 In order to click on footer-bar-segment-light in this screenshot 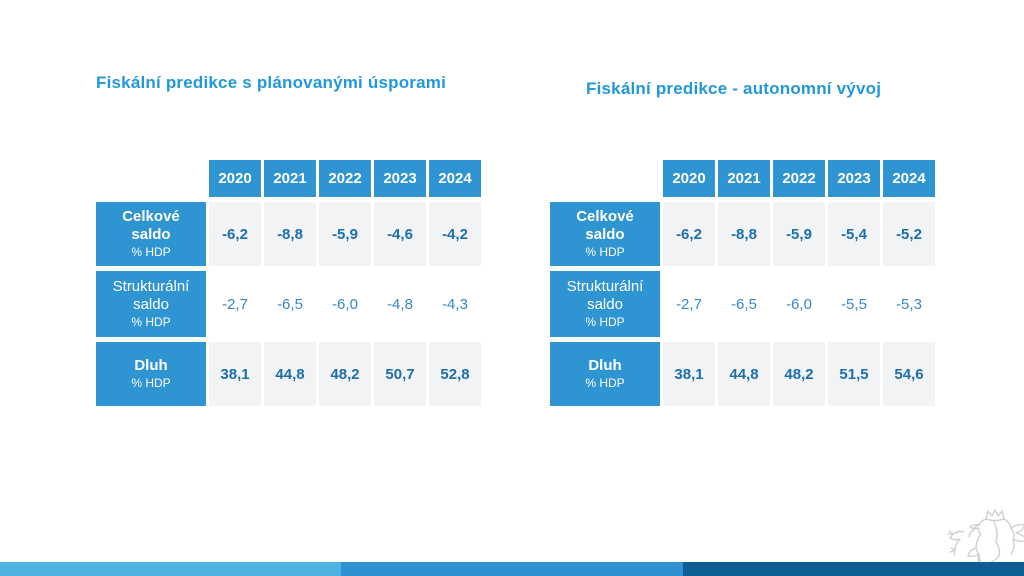, I will do `click(171, 569)`.